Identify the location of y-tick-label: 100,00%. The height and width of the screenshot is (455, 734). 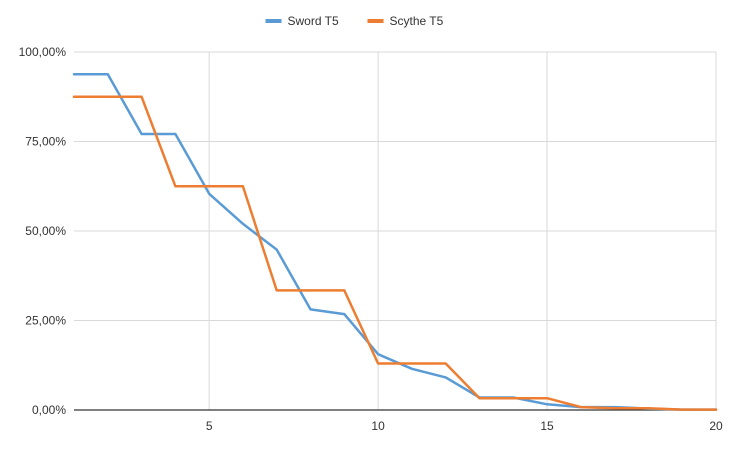
(43, 52).